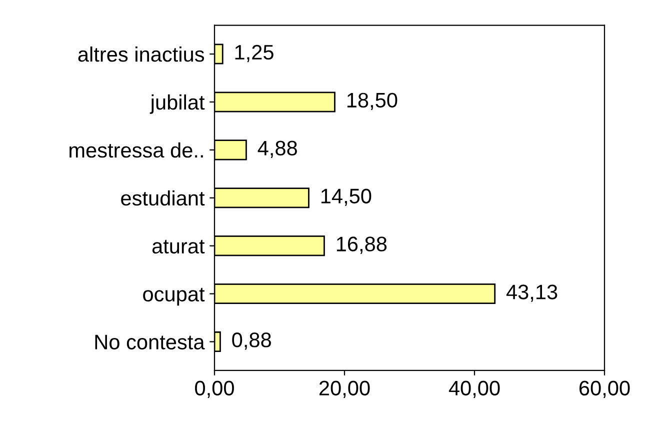 The height and width of the screenshot is (421, 650). Describe the element at coordinates (277, 149) in the screenshot. I see `data-label: 4,88` at that location.